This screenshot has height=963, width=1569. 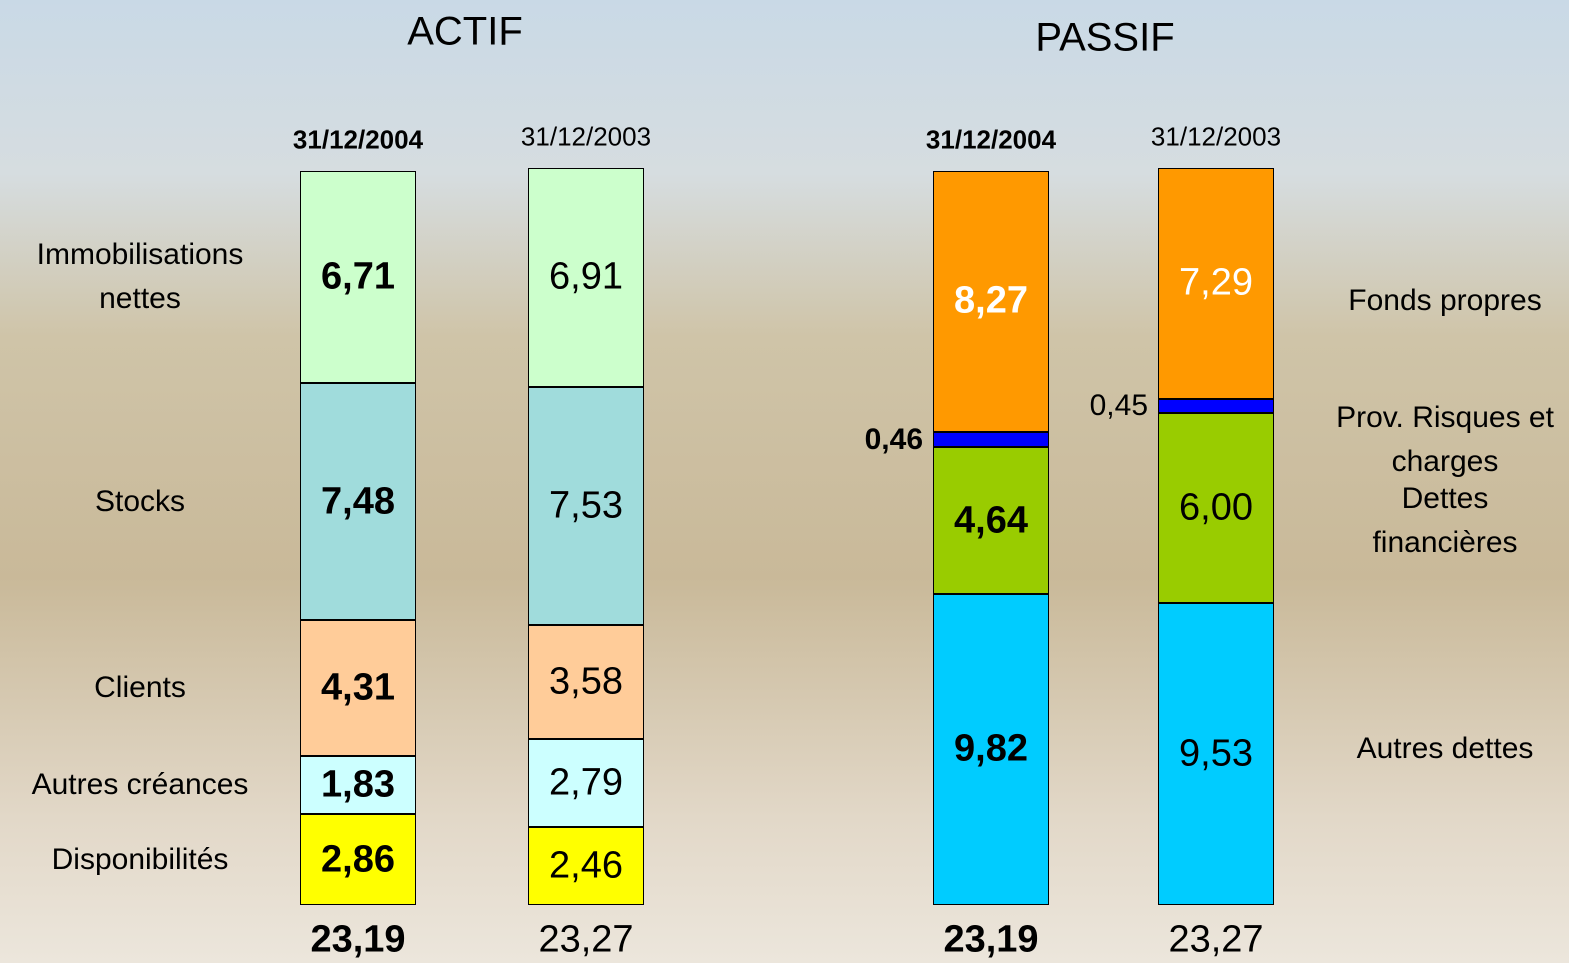 I want to click on value-label: 6,00, so click(x=1216, y=507).